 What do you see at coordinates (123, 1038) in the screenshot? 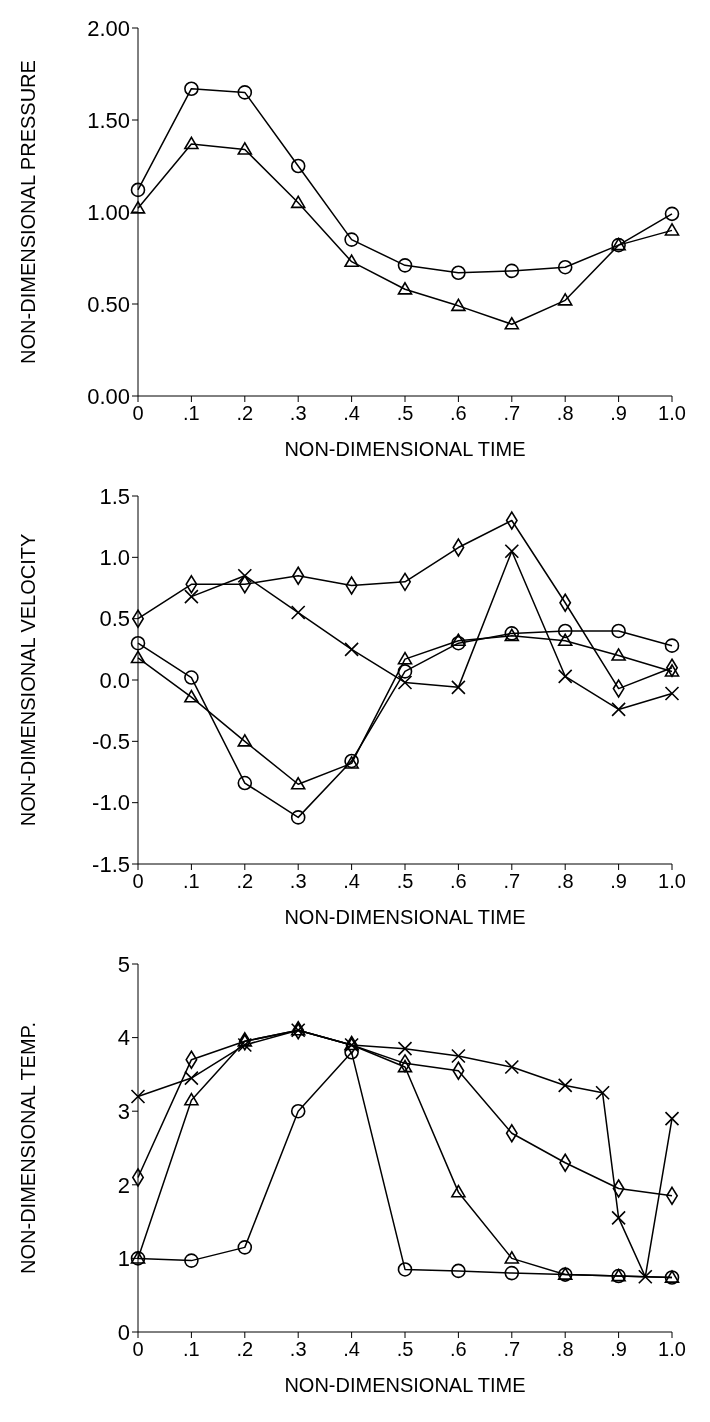
I see `y-tick-label: 4` at bounding box center [123, 1038].